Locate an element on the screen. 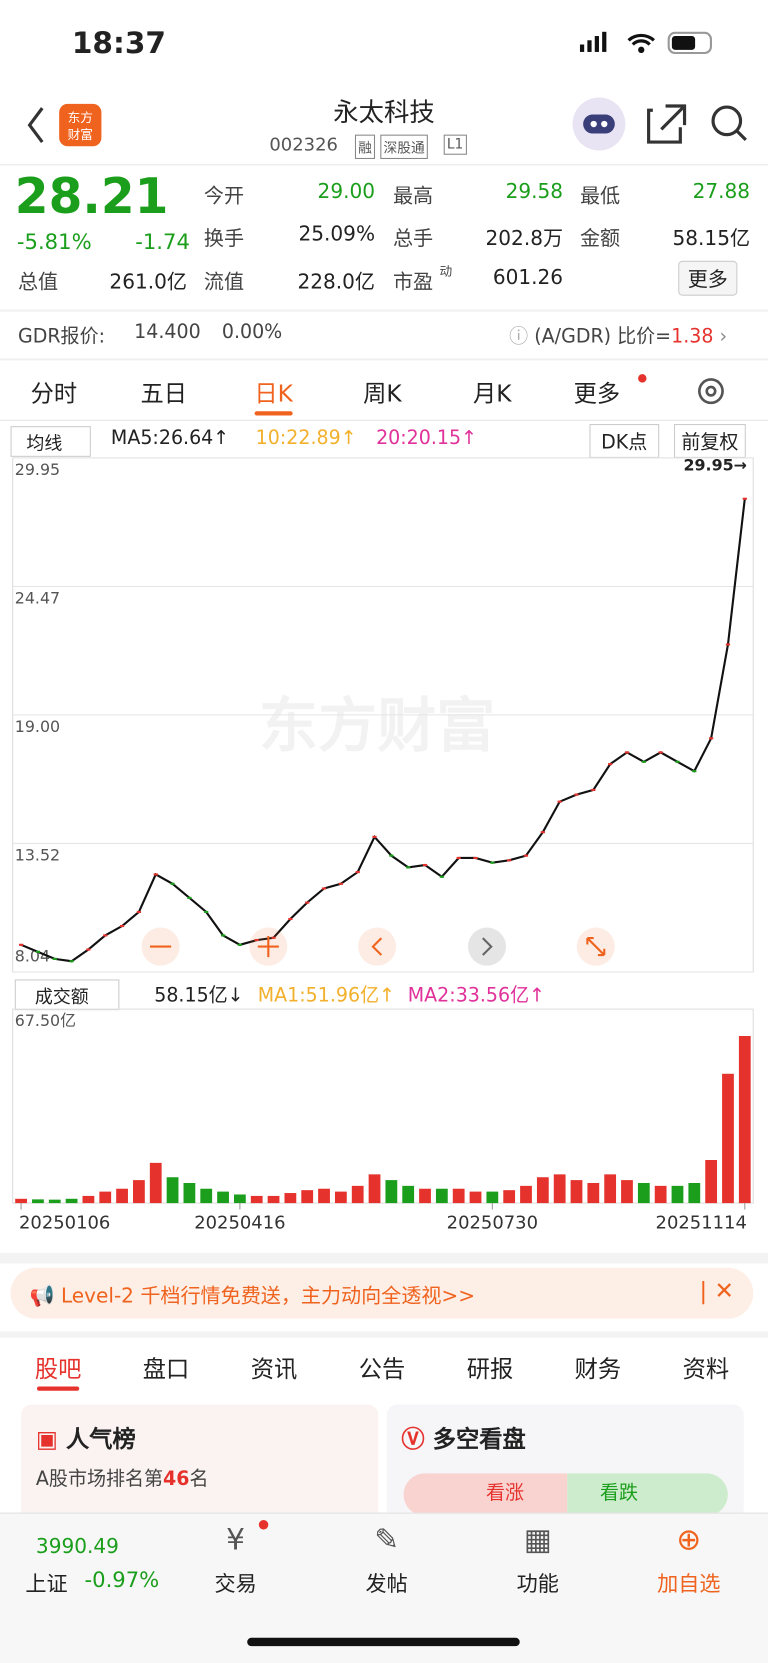 The height and width of the screenshot is (1663, 768). index-name: 上证 is located at coordinates (46, 1583).